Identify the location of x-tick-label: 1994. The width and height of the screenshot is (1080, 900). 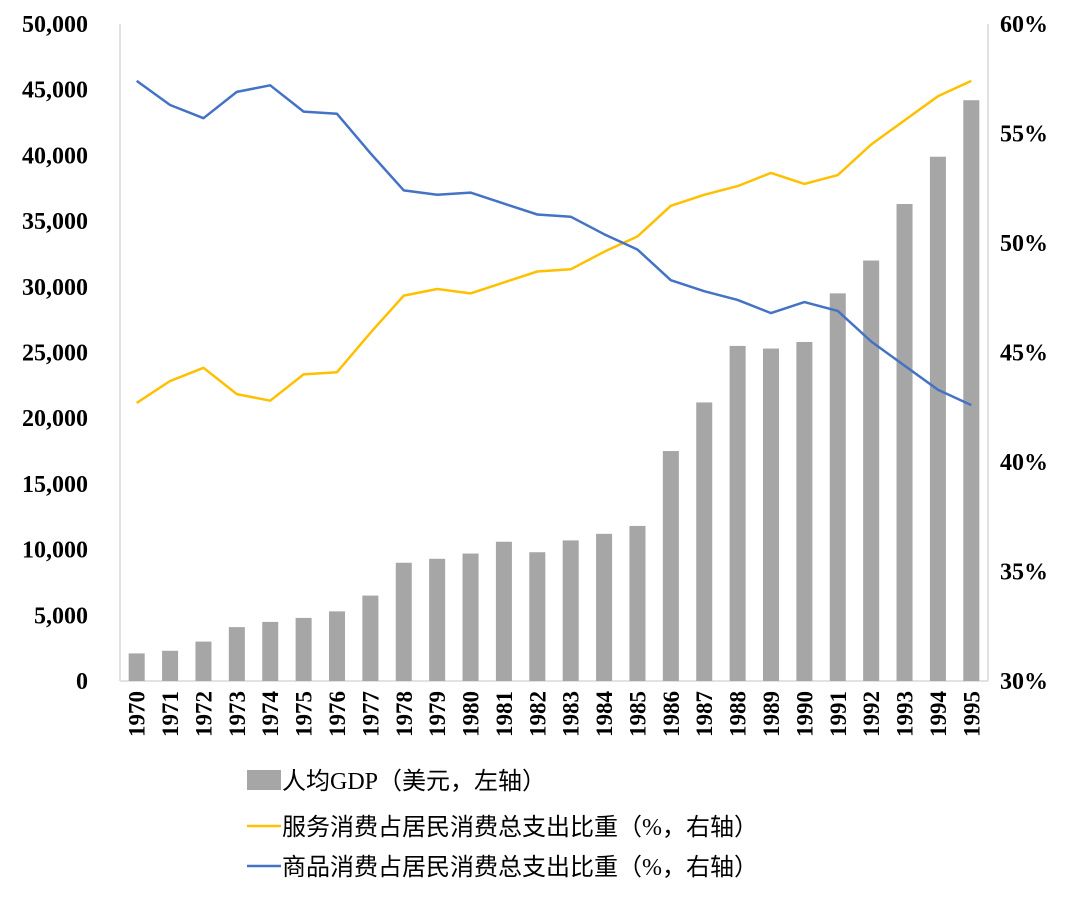
(938, 714).